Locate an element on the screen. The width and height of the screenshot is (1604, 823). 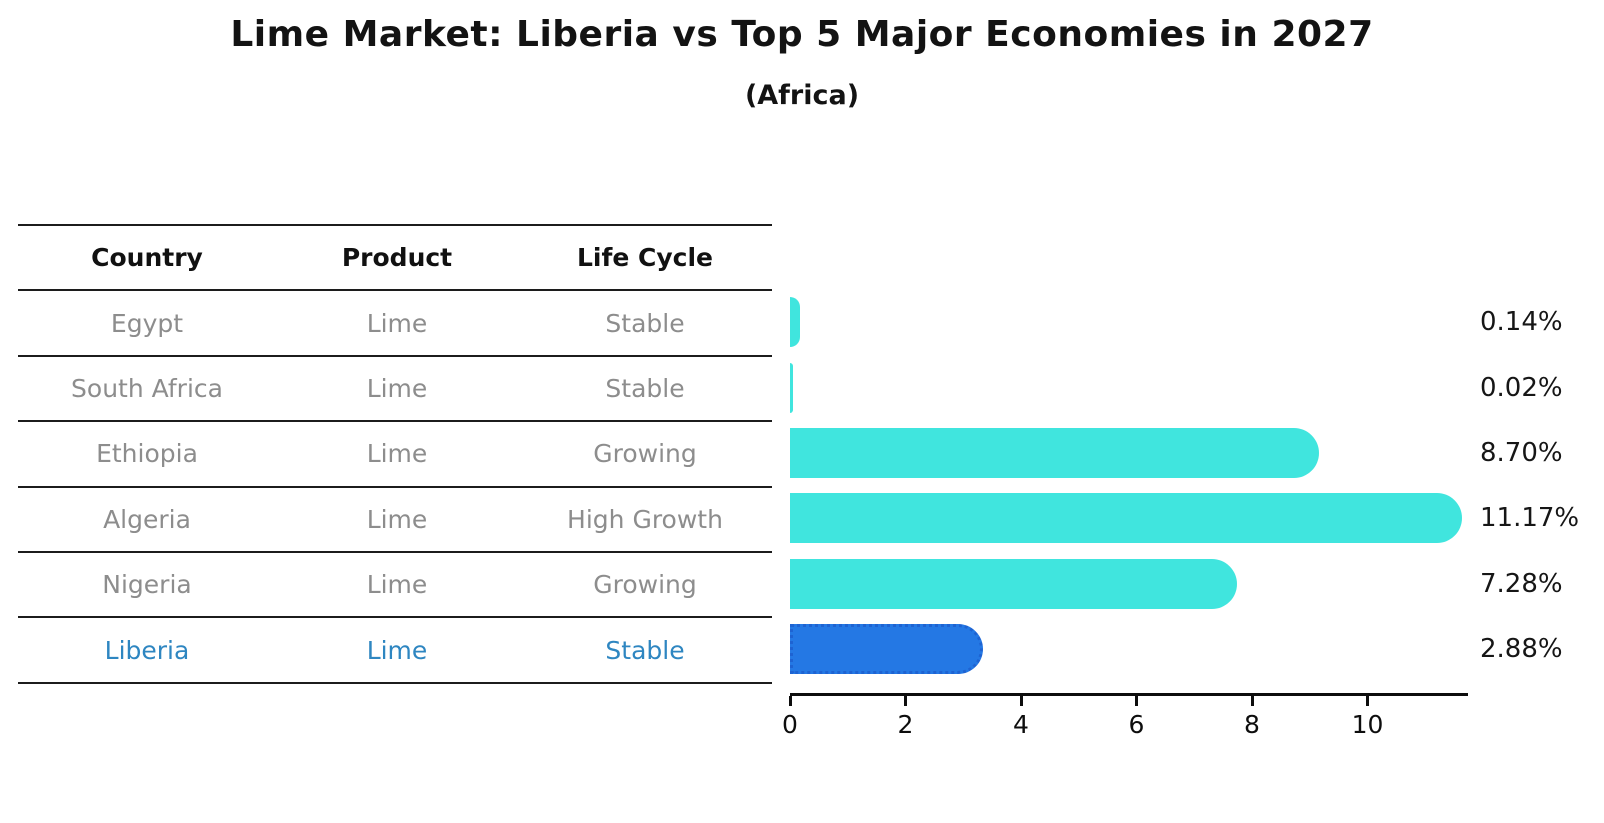
bar-value-label: 11.17% is located at coordinates (1530, 518).